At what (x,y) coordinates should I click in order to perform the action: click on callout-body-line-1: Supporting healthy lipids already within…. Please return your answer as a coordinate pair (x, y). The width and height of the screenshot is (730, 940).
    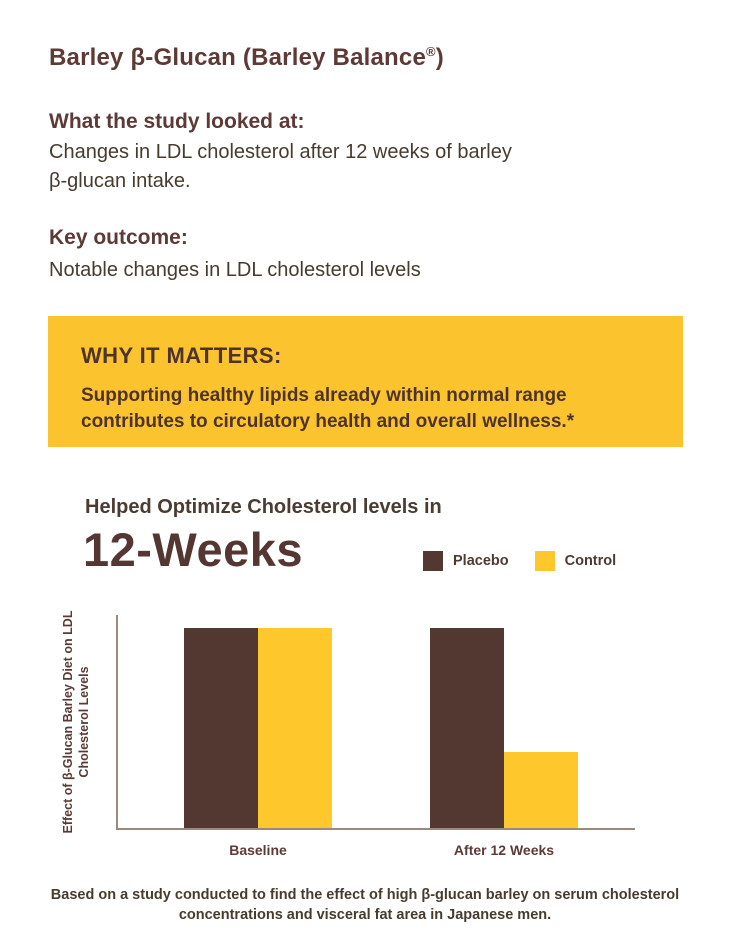
    Looking at the image, I should click on (324, 395).